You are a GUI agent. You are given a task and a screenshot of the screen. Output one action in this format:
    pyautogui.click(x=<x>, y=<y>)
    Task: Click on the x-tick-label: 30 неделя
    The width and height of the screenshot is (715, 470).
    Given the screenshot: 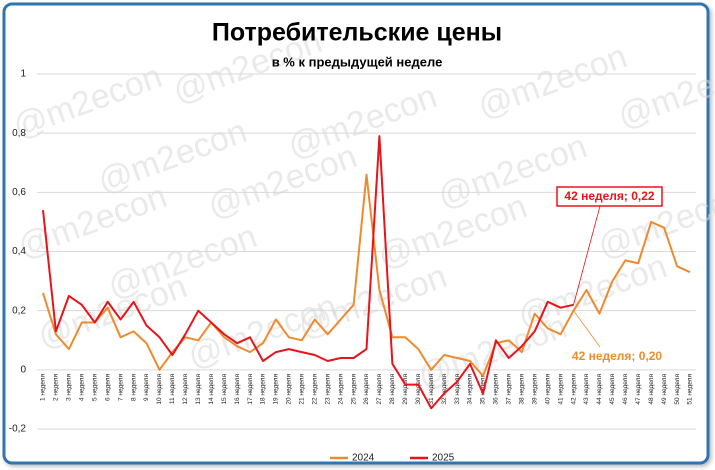 What is the action you would take?
    pyautogui.click(x=418, y=389)
    